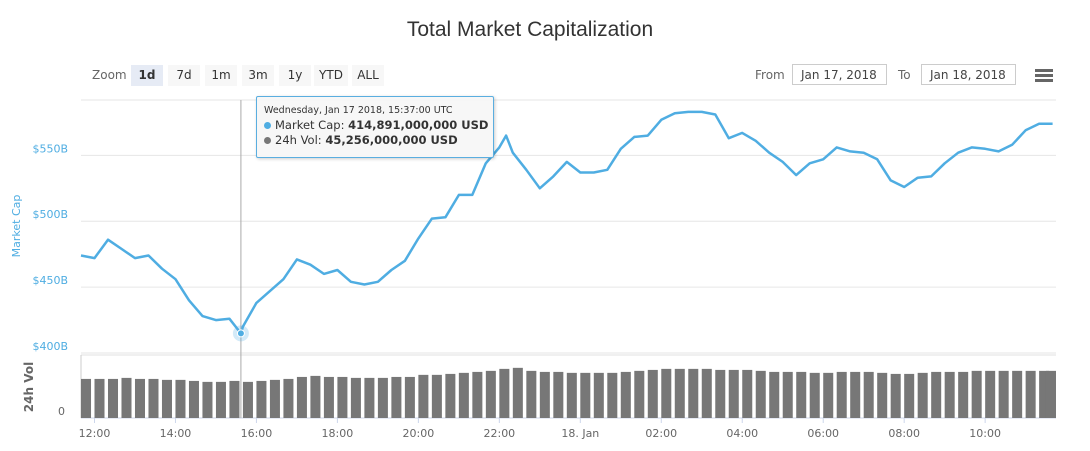 This screenshot has height=451, width=1090. I want to click on zoom-1d-button: 1d, so click(147, 75).